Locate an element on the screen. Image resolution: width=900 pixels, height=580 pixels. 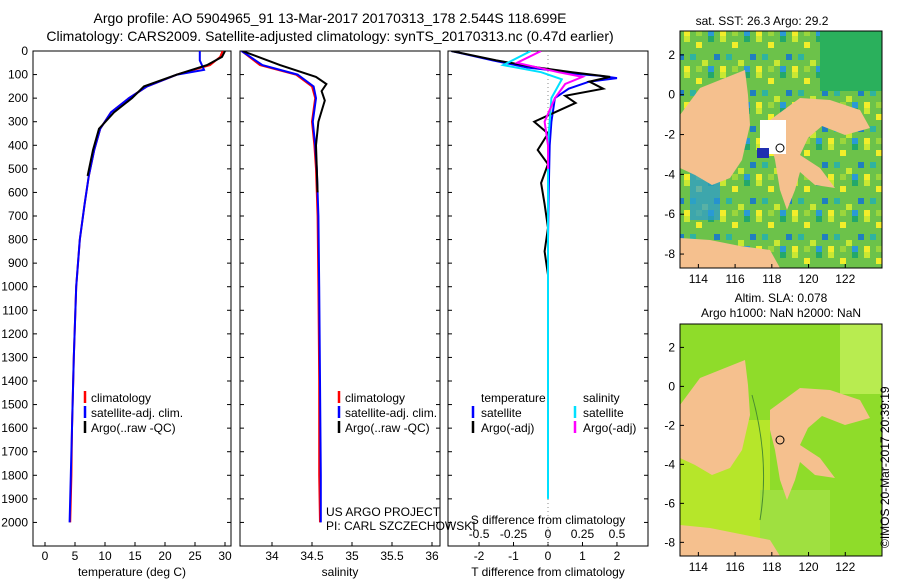
x-tick-label: 36 is located at coordinates (432, 556).